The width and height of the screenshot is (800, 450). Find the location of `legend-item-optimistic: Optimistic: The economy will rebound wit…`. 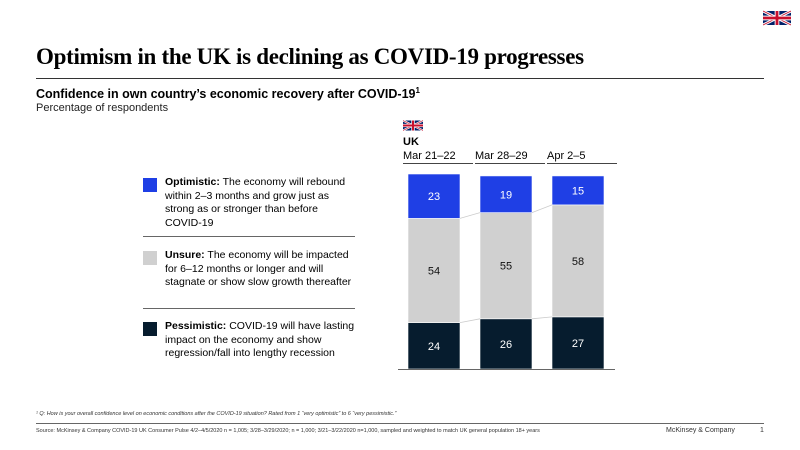

legend-item-optimistic: Optimistic: The economy will rebound wit… is located at coordinates (249, 203).